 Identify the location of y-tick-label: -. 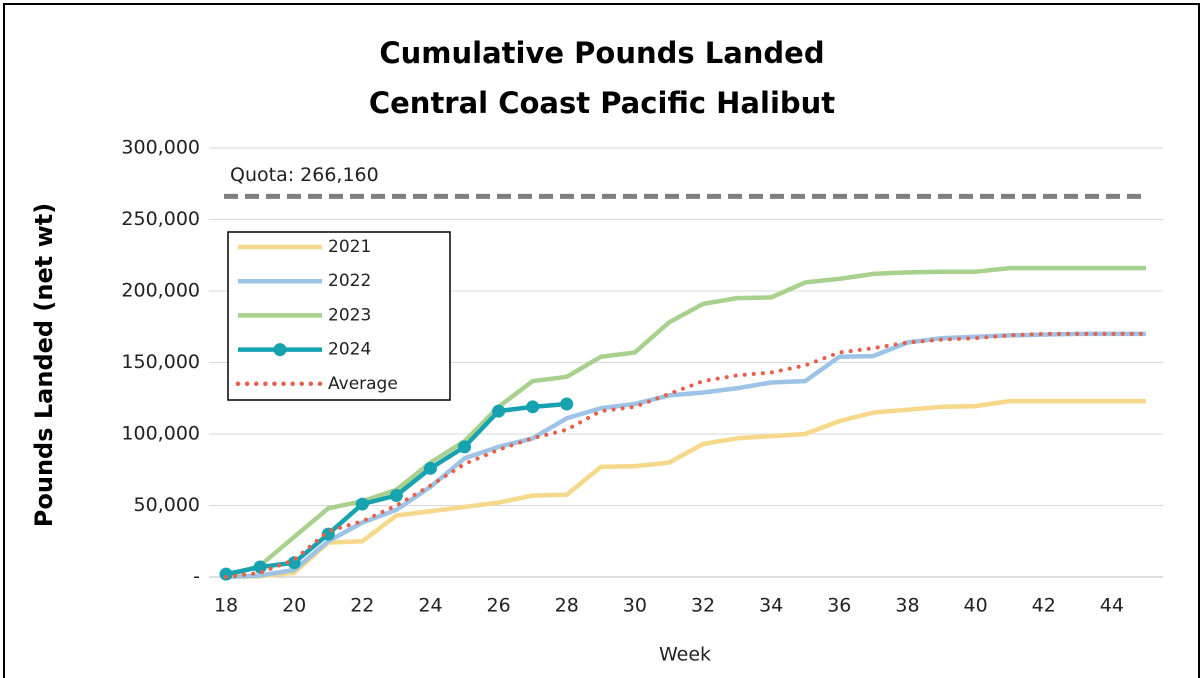
(196, 577).